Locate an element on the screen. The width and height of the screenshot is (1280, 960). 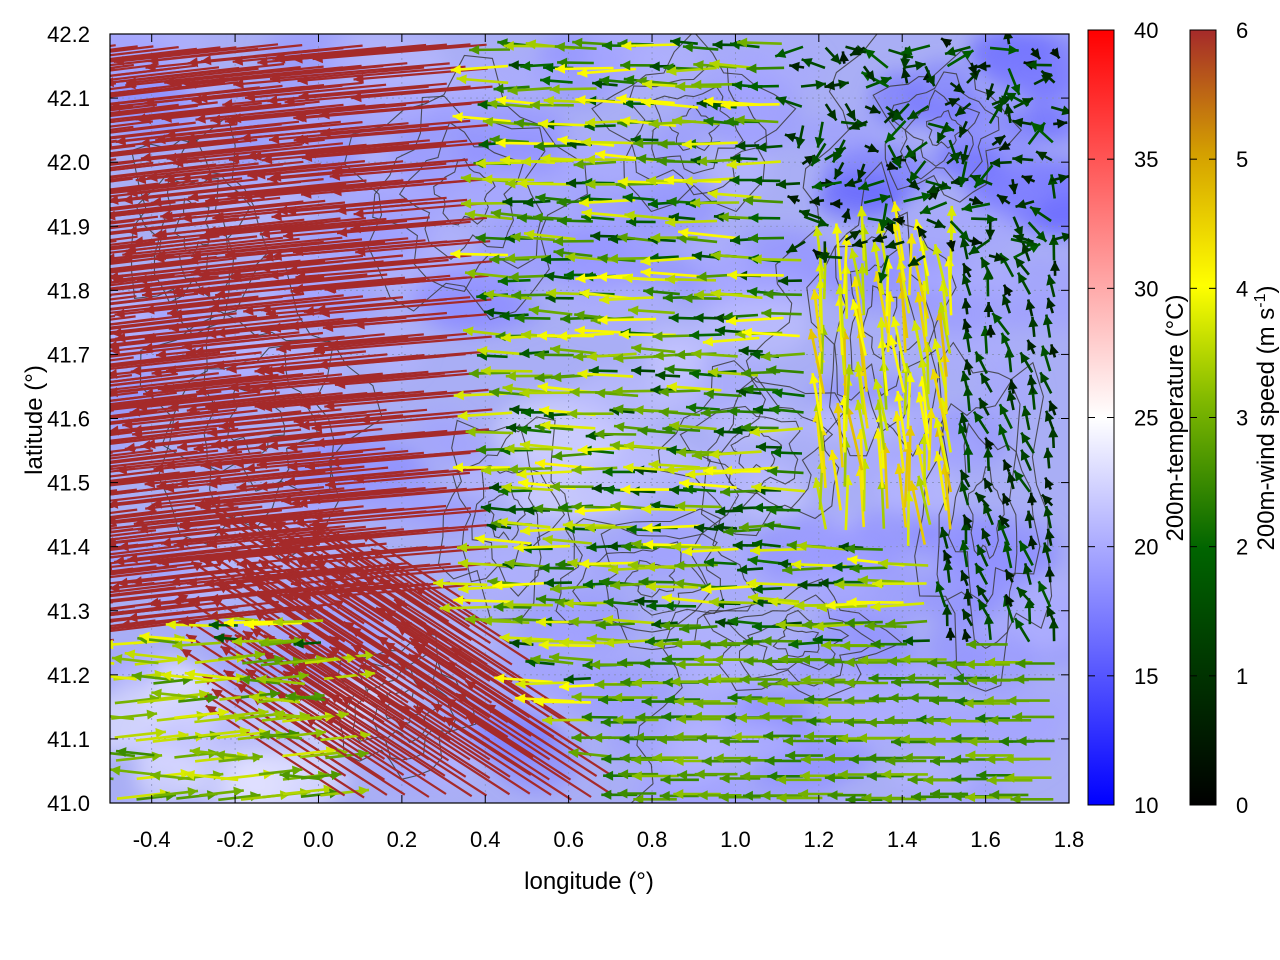
x-tick-label: 1.8 is located at coordinates (1069, 839).